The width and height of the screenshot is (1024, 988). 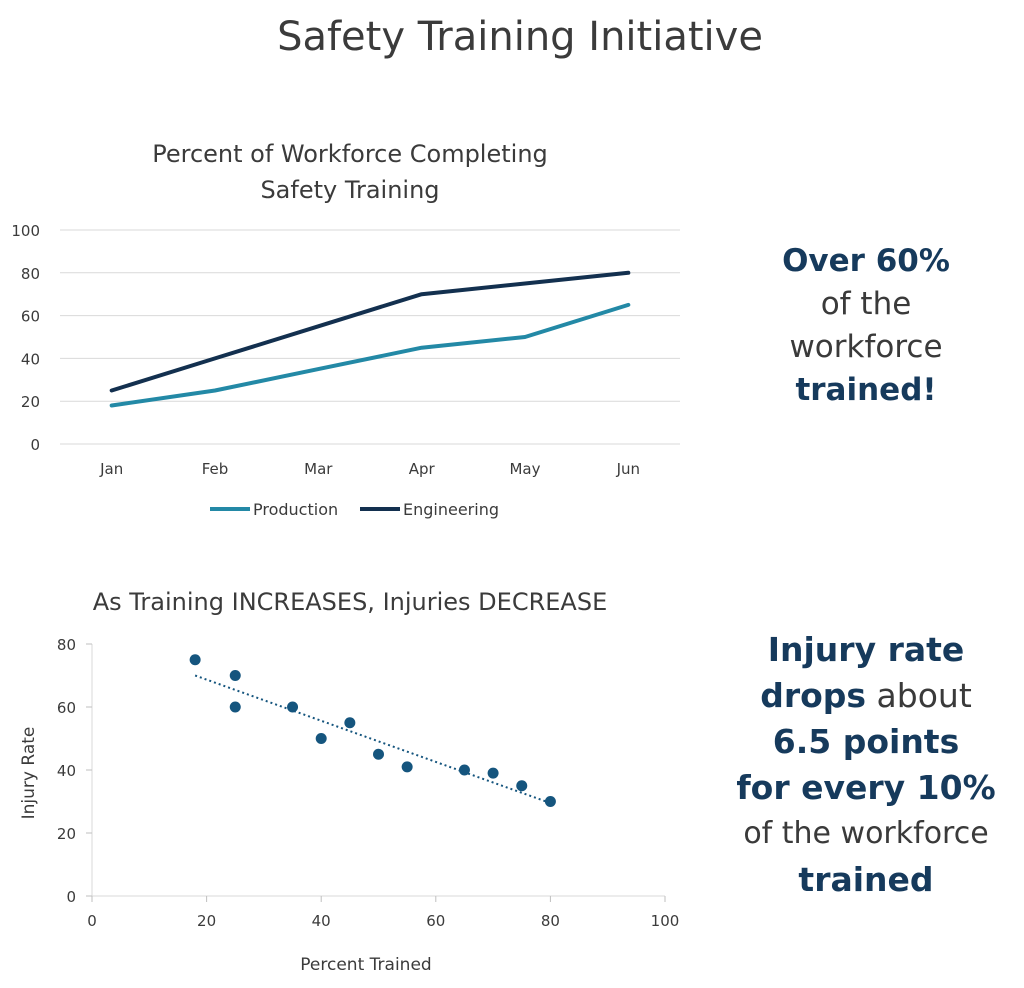 I want to click on legend-label-engineering: Engineering, so click(x=451, y=509).